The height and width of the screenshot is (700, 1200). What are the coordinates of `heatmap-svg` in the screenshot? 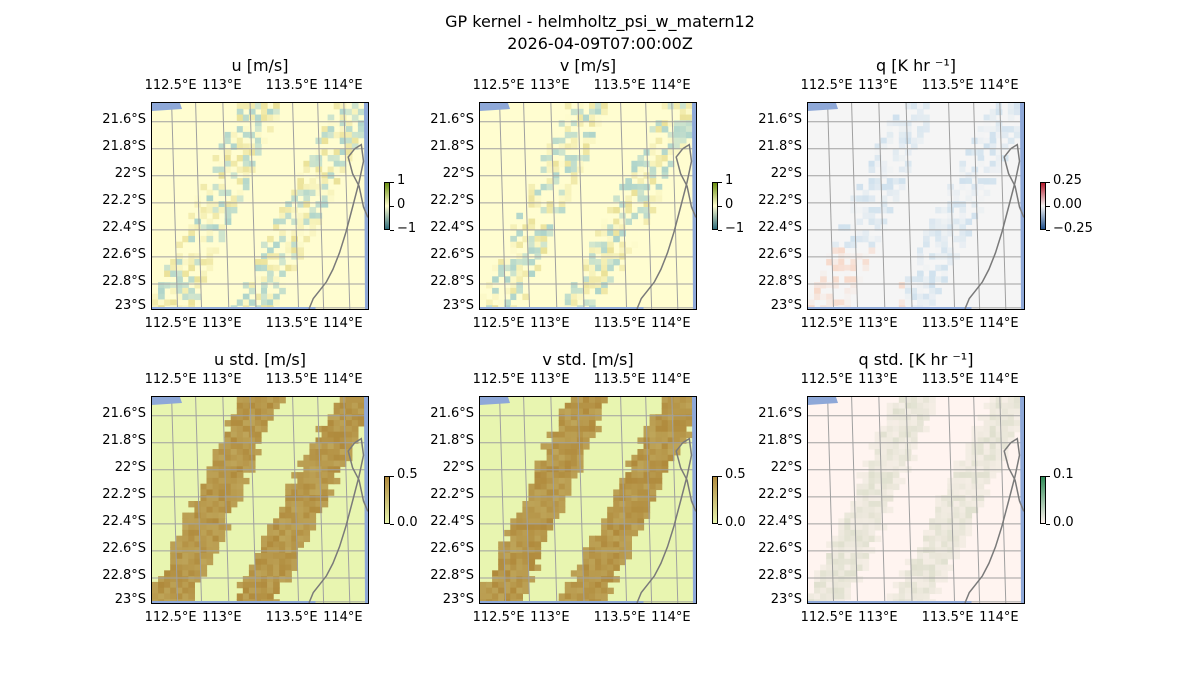 It's located at (916, 206).